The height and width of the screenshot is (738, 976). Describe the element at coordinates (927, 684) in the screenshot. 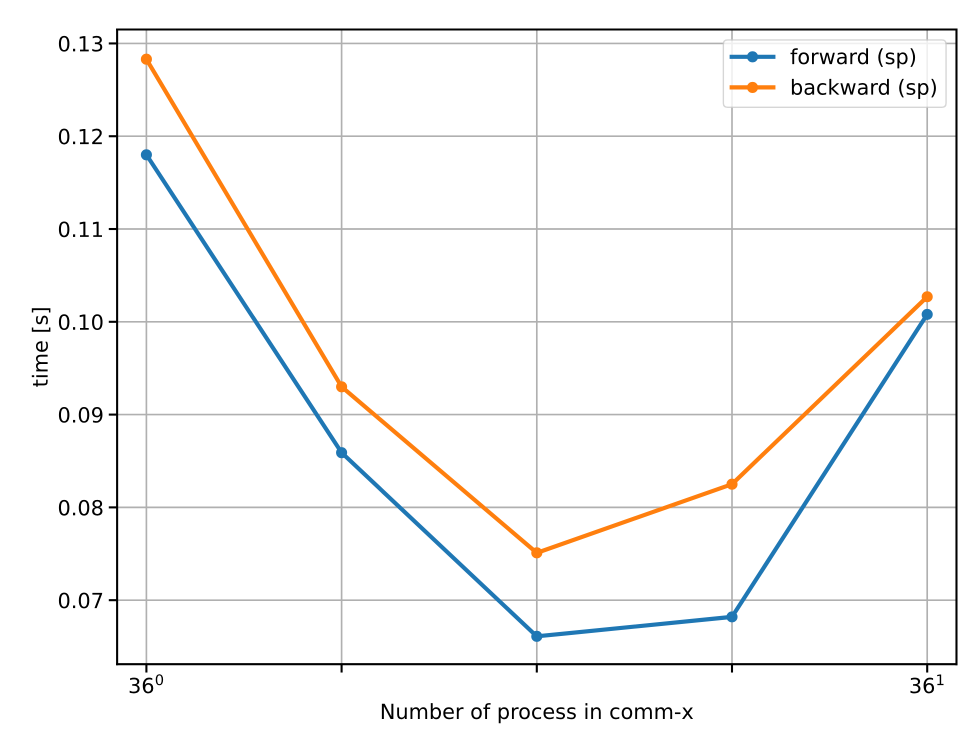

I see `x-tick-label: 36$^{1}$` at that location.